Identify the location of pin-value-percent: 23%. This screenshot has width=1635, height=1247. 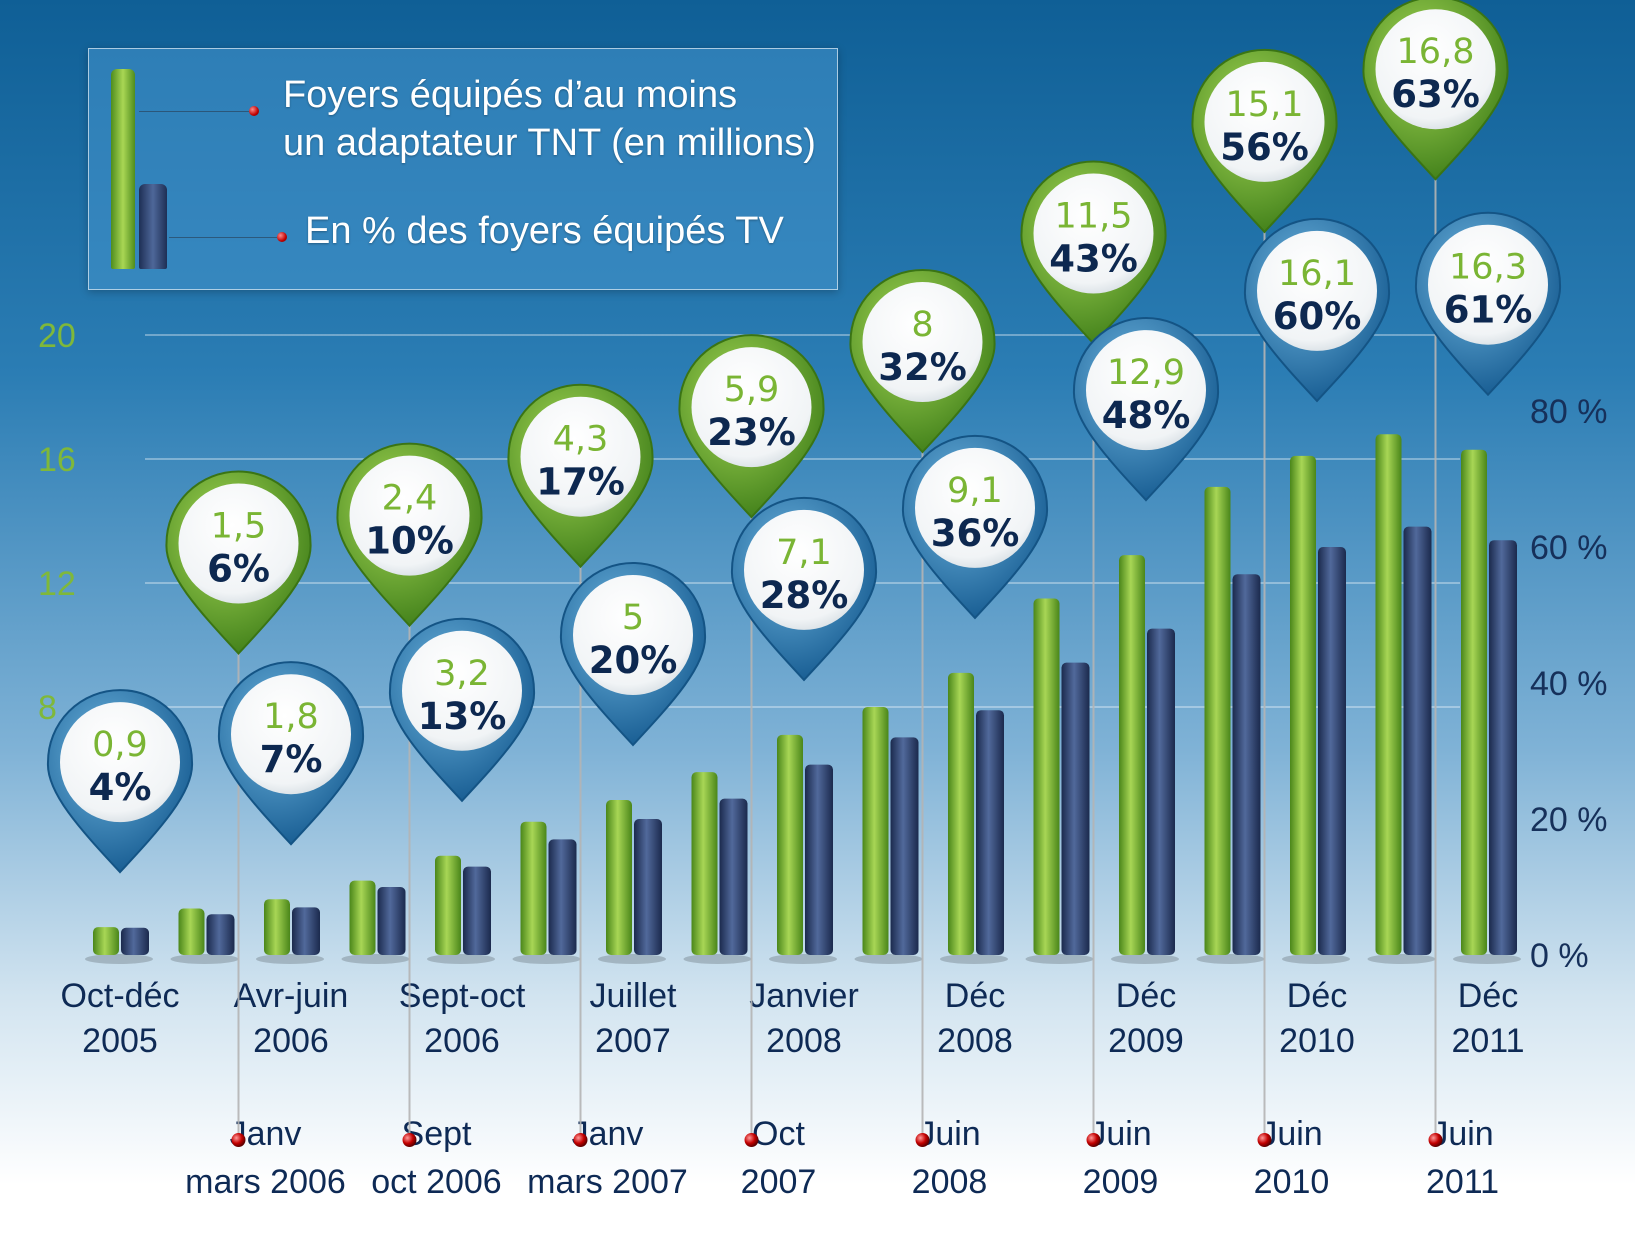
(751, 432).